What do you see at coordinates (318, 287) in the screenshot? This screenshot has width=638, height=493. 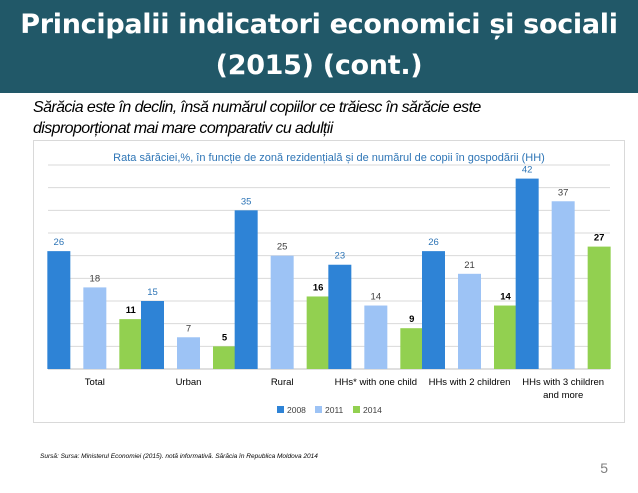 I see `data-label: 16` at bounding box center [318, 287].